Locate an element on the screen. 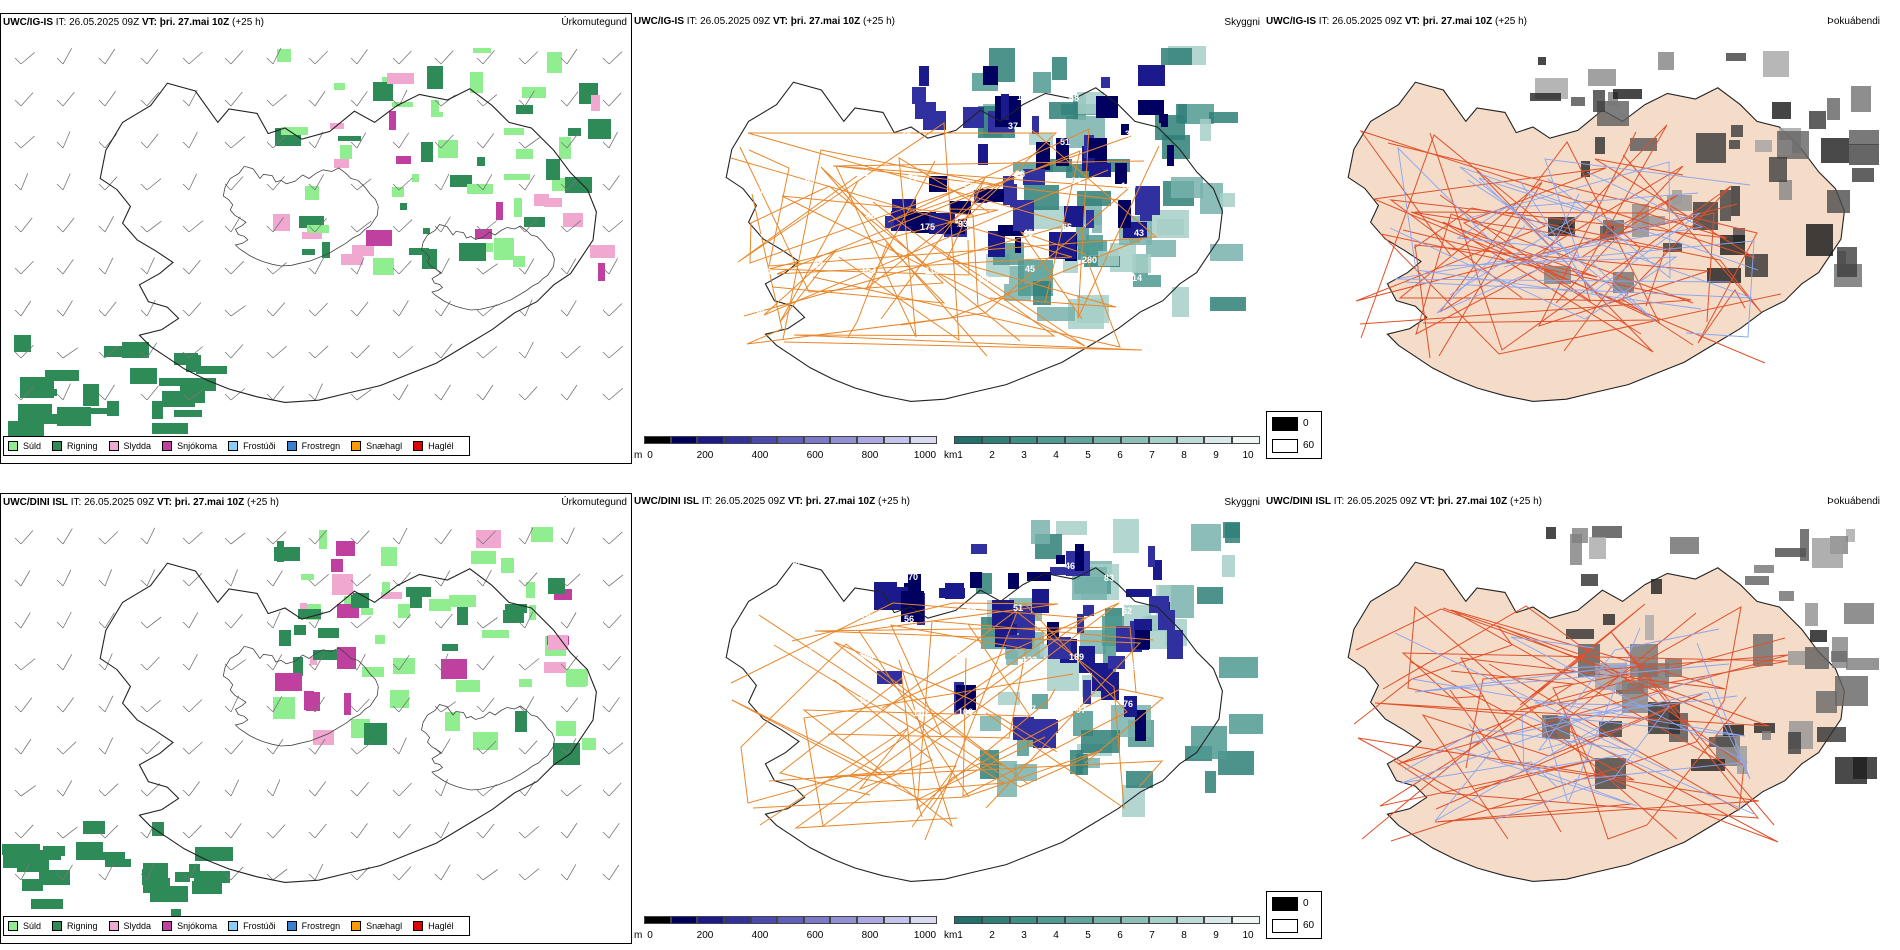  colorbar-tick: 4 is located at coordinates (1056, 935).